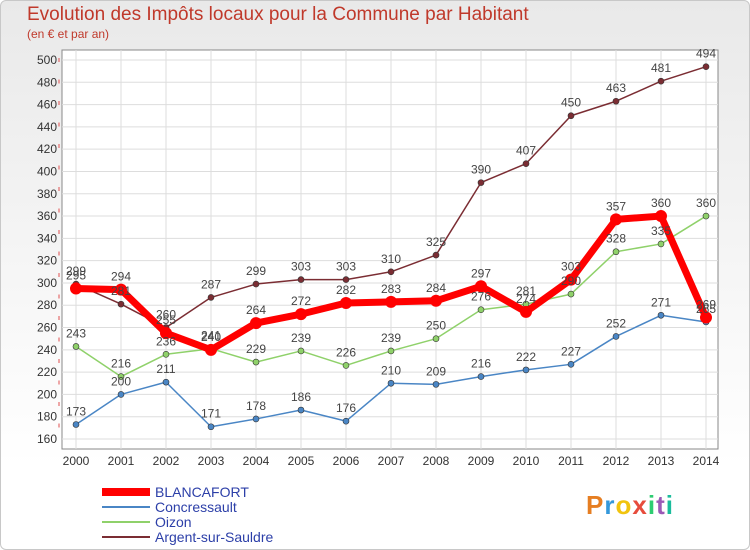 This screenshot has height=550, width=750. Describe the element at coordinates (526, 151) in the screenshot. I see `data-label-argent-sur-sauldre: 407` at that location.